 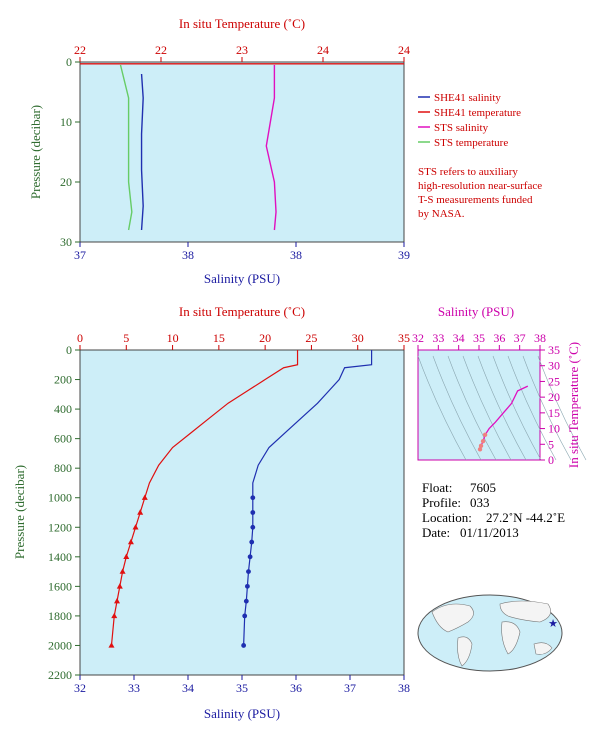 I want to click on top-sal-tick-label: 38, so click(x=296, y=255).